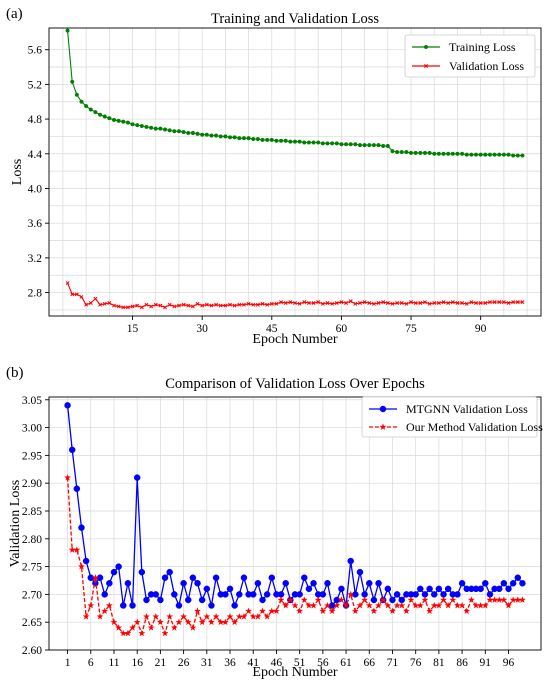 This screenshot has width=550, height=684. I want to click on panel-label: (b), so click(15, 373).